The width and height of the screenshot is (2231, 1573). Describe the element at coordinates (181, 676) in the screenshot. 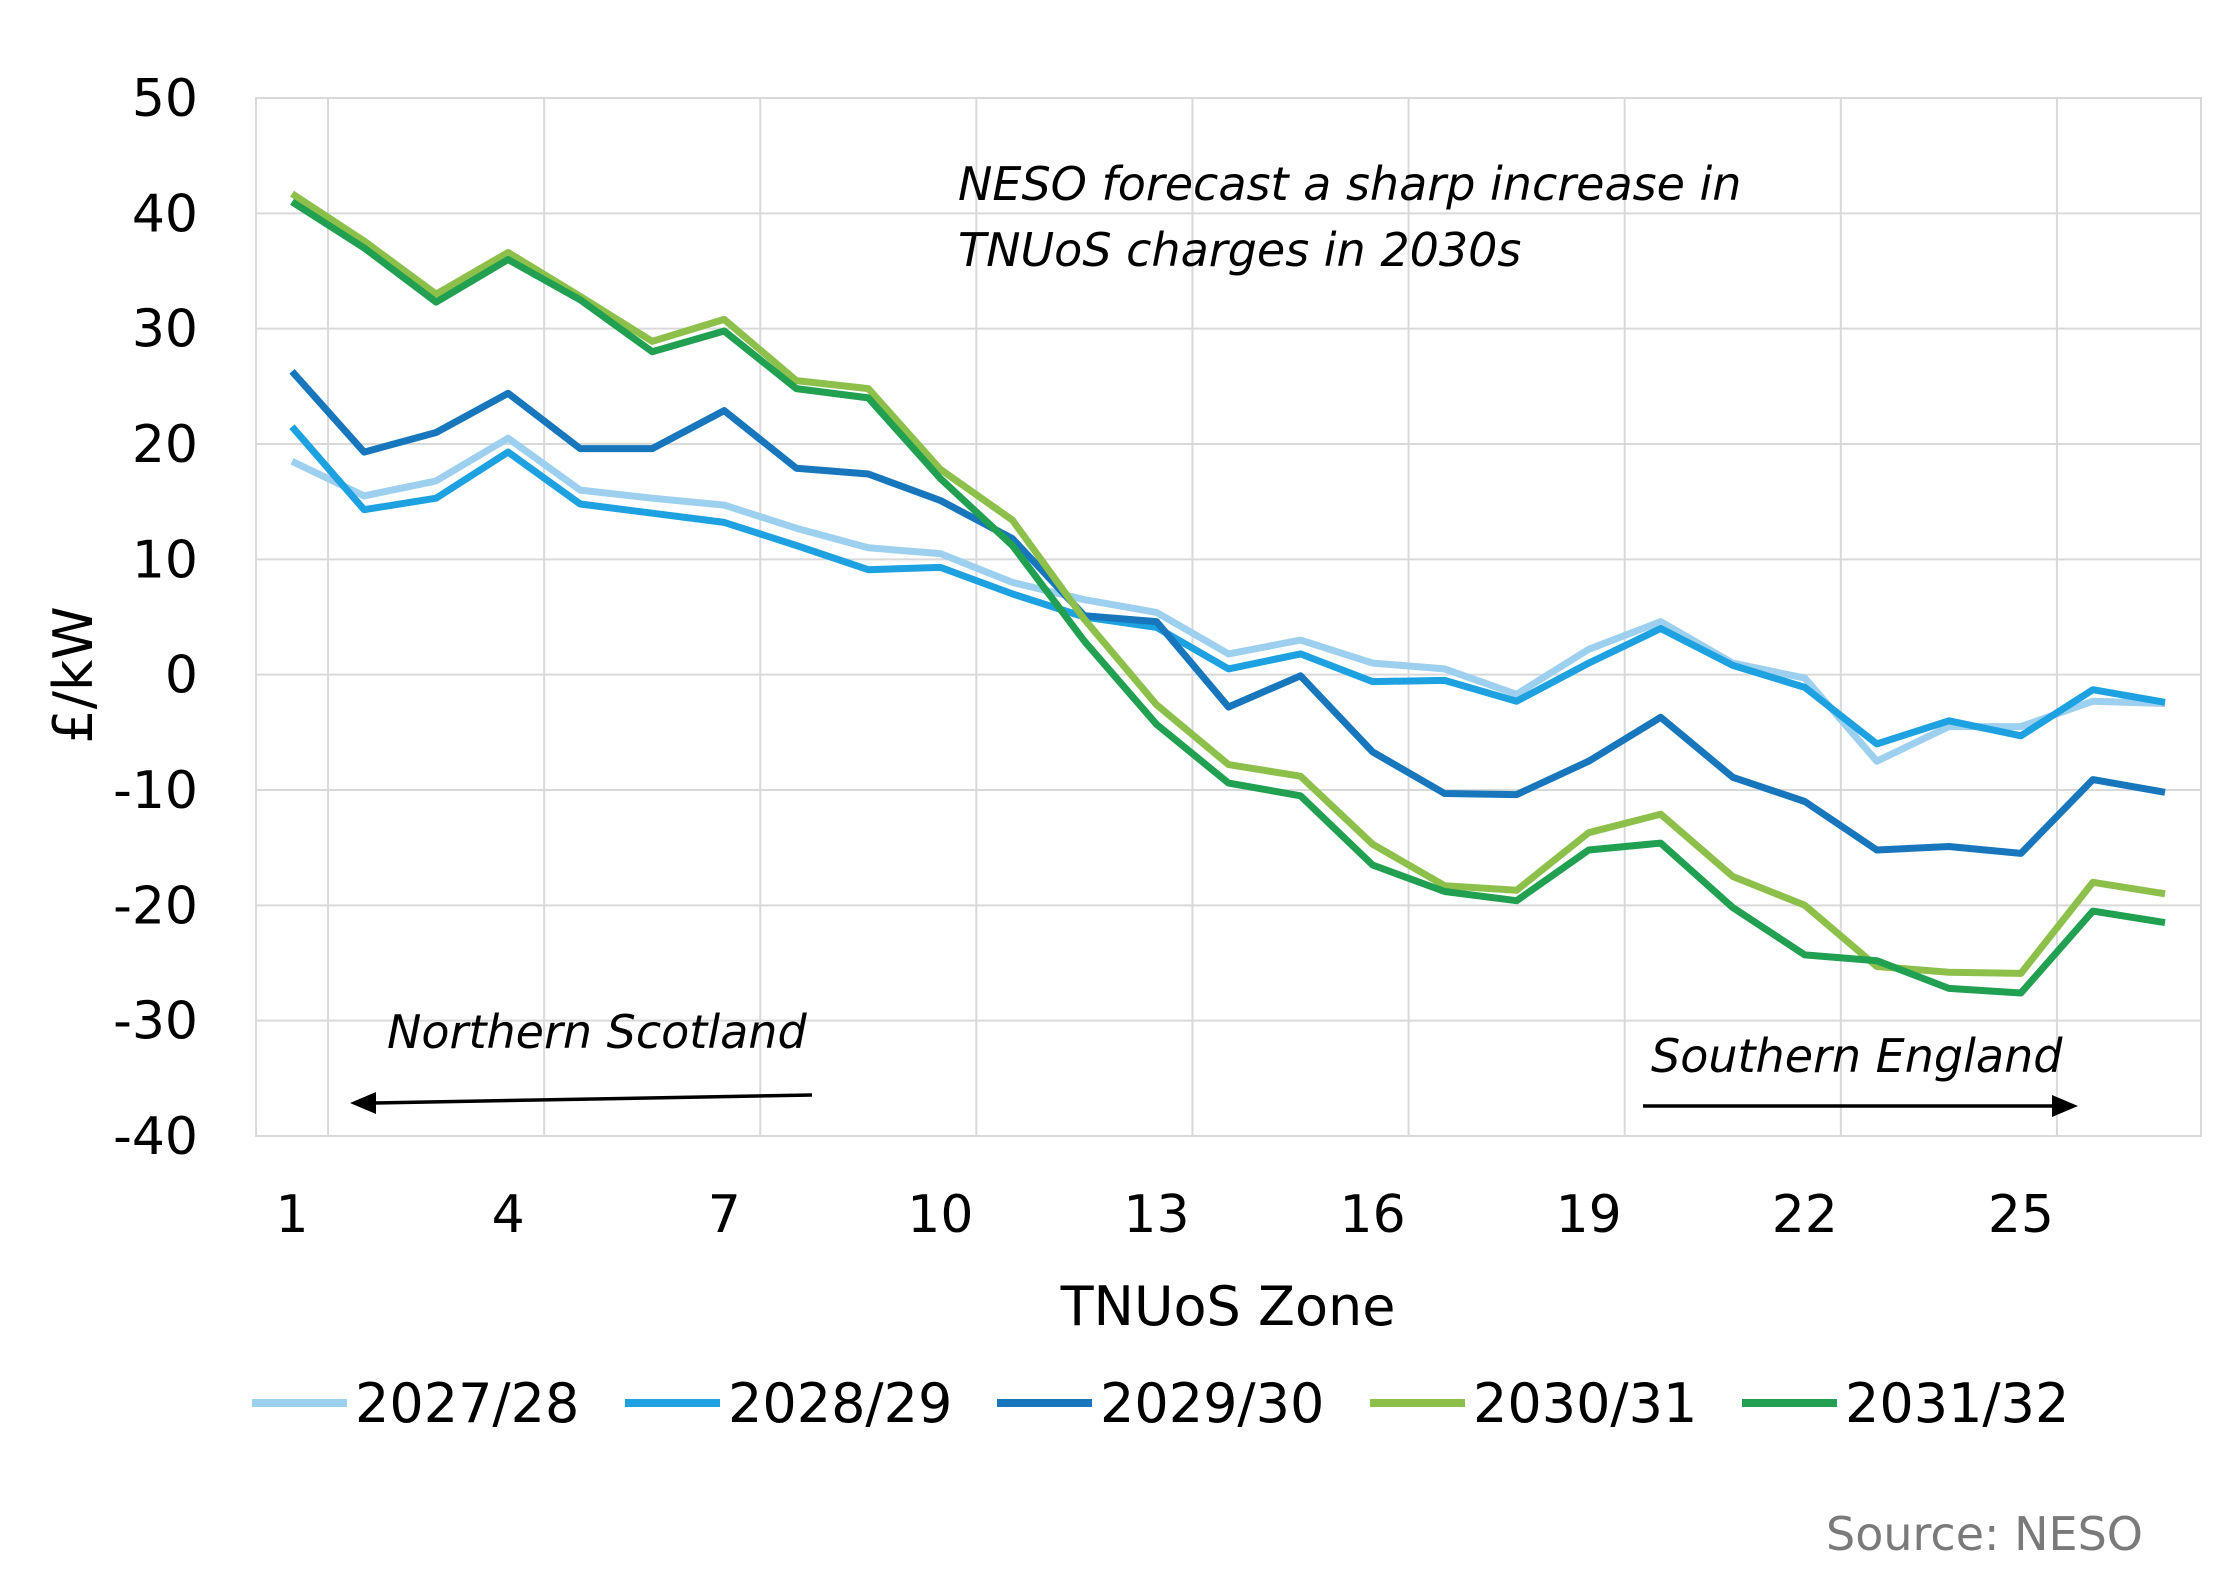

I see `y-tick-label: 0` at that location.